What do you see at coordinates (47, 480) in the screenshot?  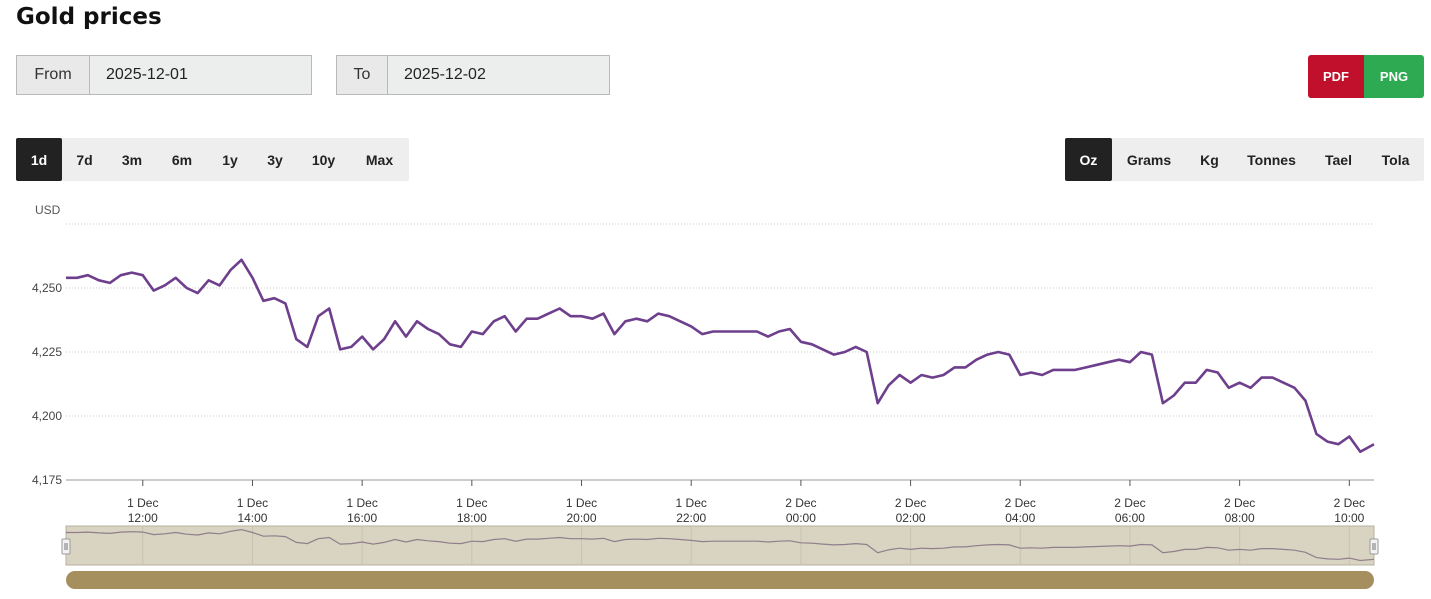 I see `y-tick-label: 4,175` at bounding box center [47, 480].